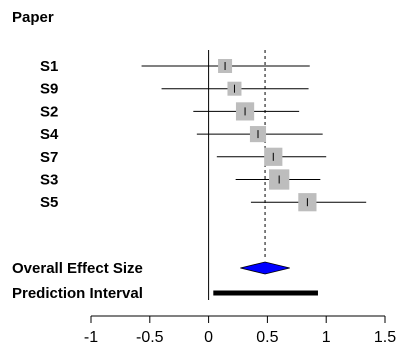 This screenshot has height=354, width=402. I want to click on overall-label: Overall Effect Size, so click(77, 268).